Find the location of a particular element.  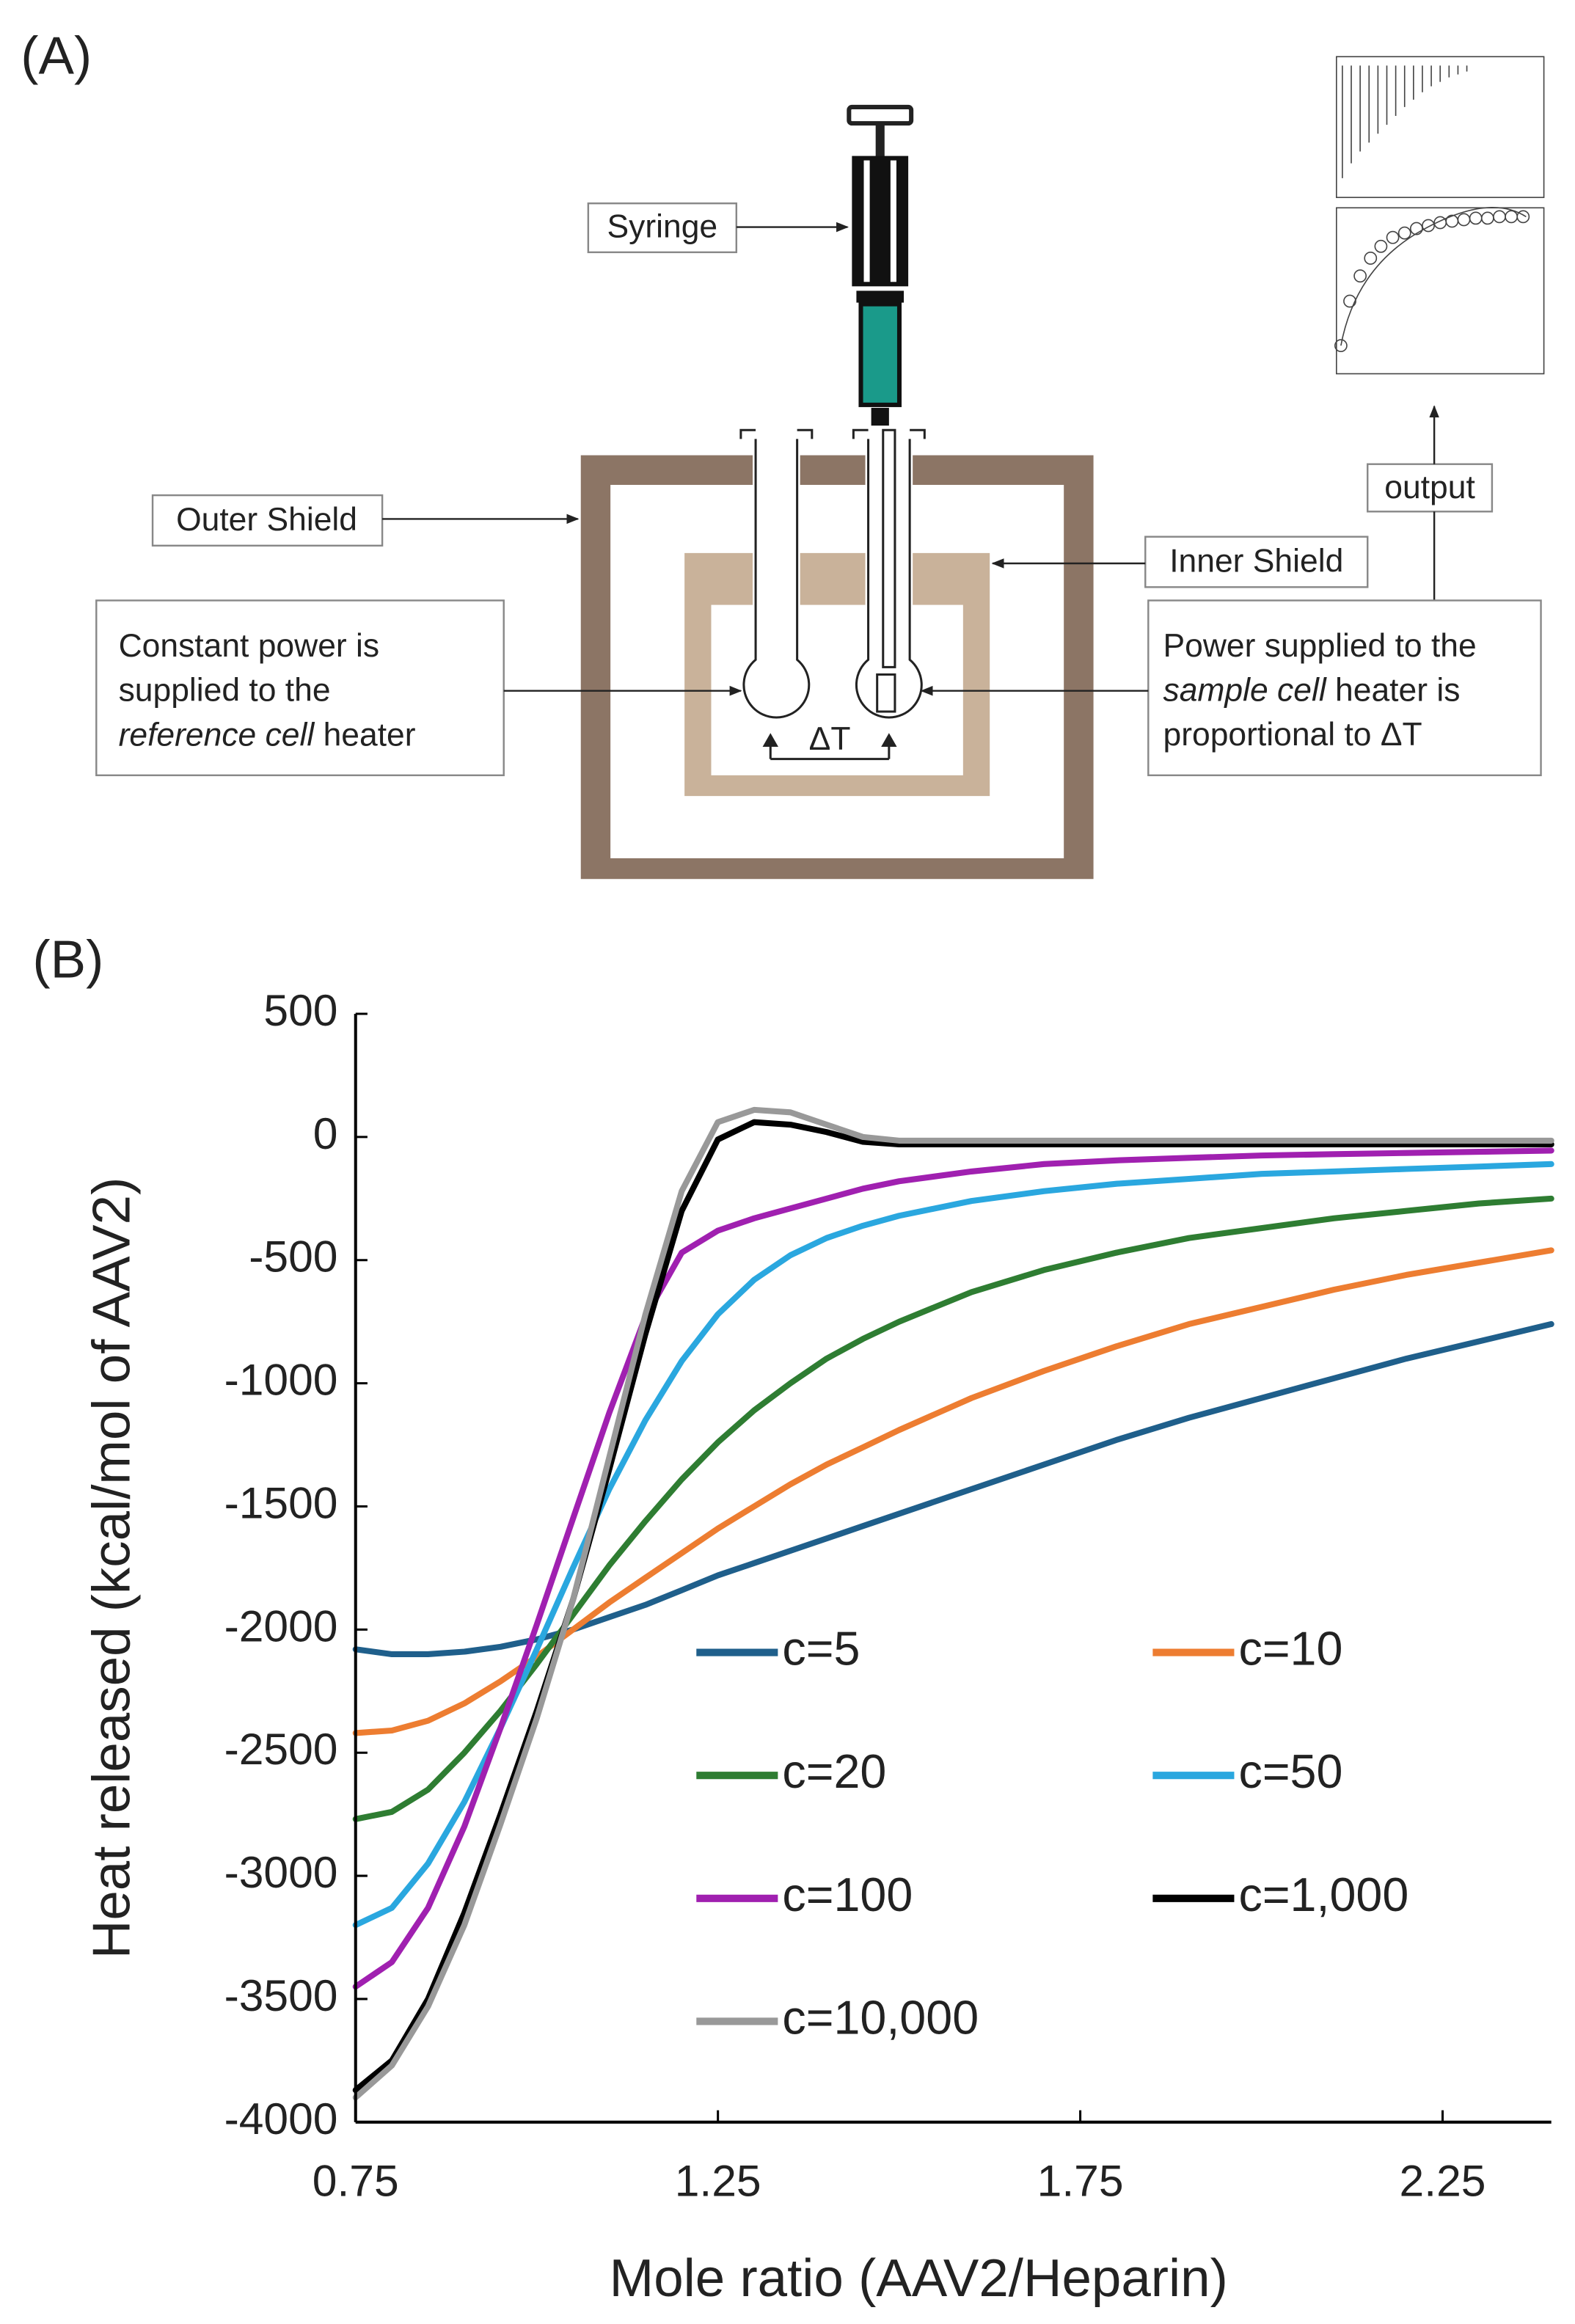

reference-note-box is located at coordinates (300, 688).